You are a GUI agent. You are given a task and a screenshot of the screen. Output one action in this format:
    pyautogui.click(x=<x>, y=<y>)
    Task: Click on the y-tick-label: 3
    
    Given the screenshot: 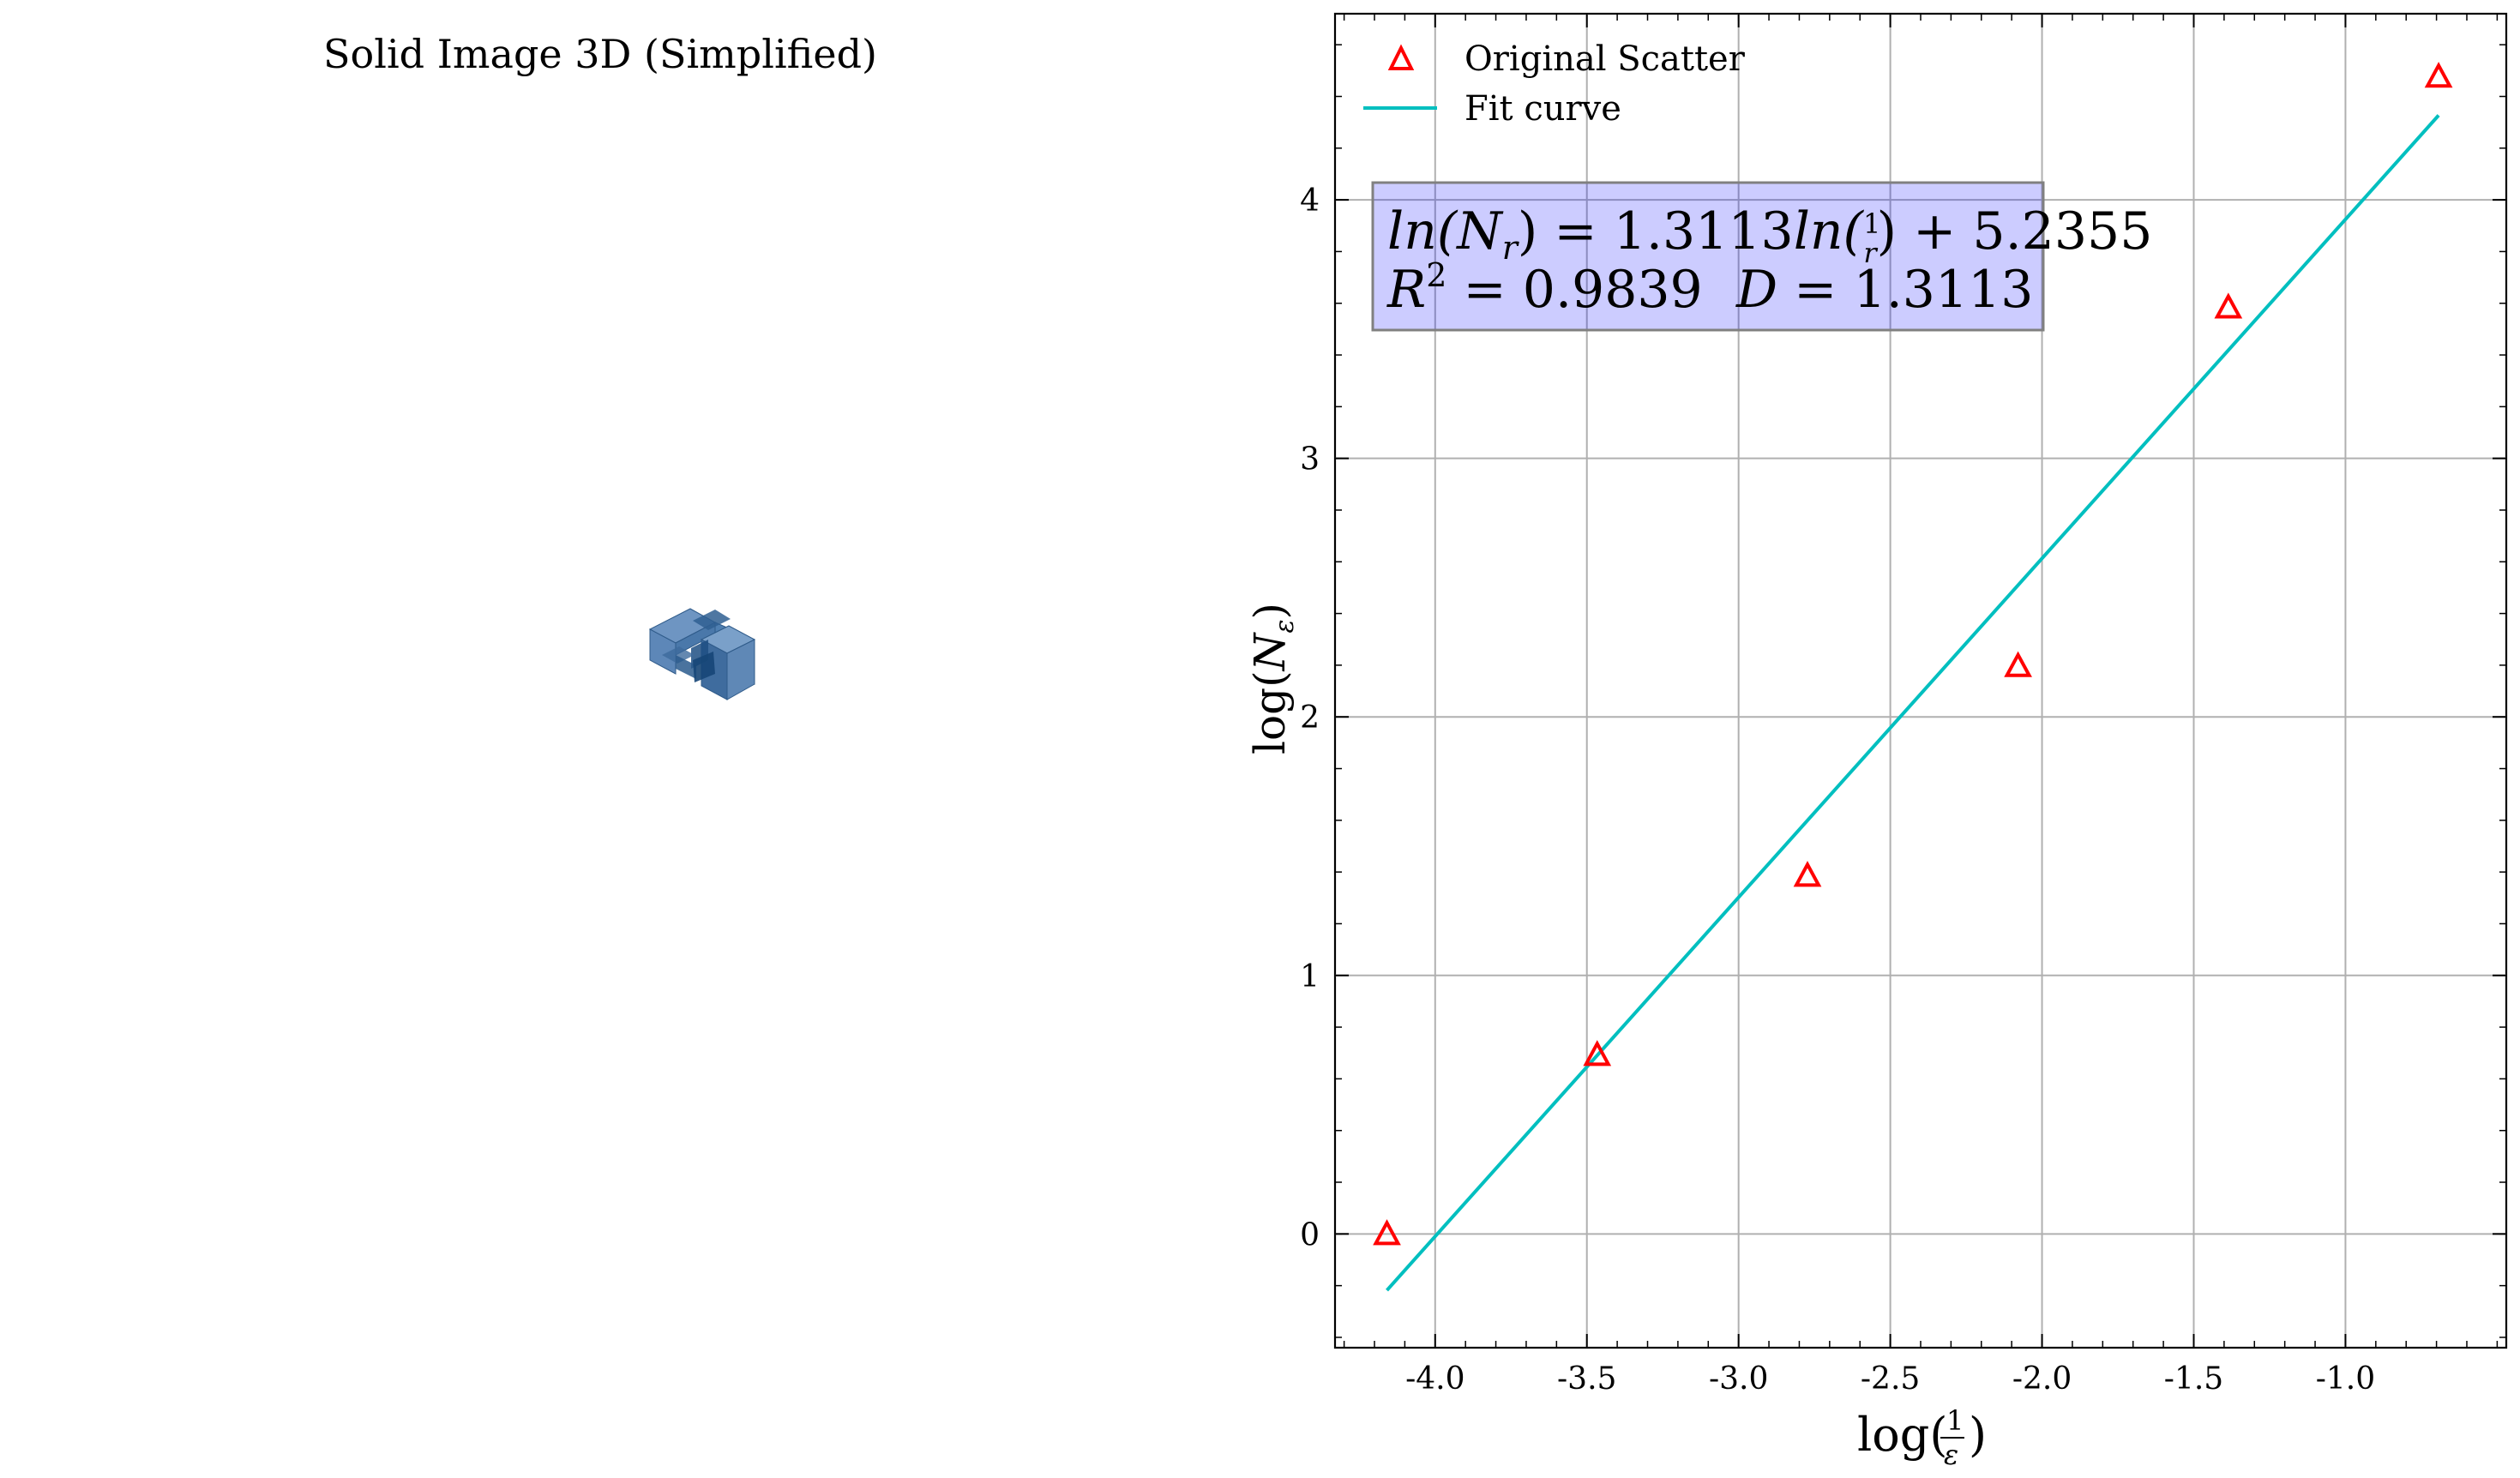 What is the action you would take?
    pyautogui.click(x=1310, y=460)
    